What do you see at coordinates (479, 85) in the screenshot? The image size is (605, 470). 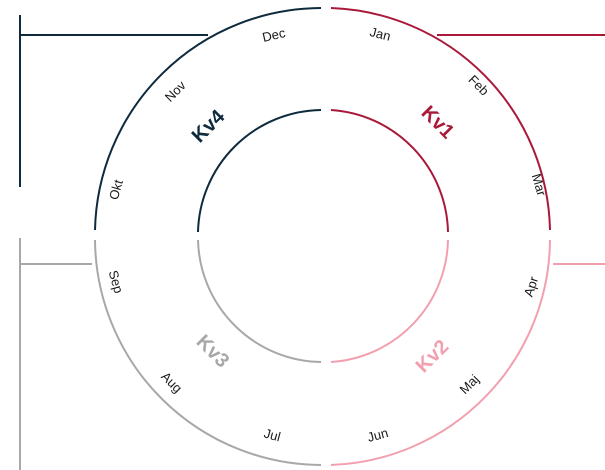 I see `month-label-feb: Feb` at bounding box center [479, 85].